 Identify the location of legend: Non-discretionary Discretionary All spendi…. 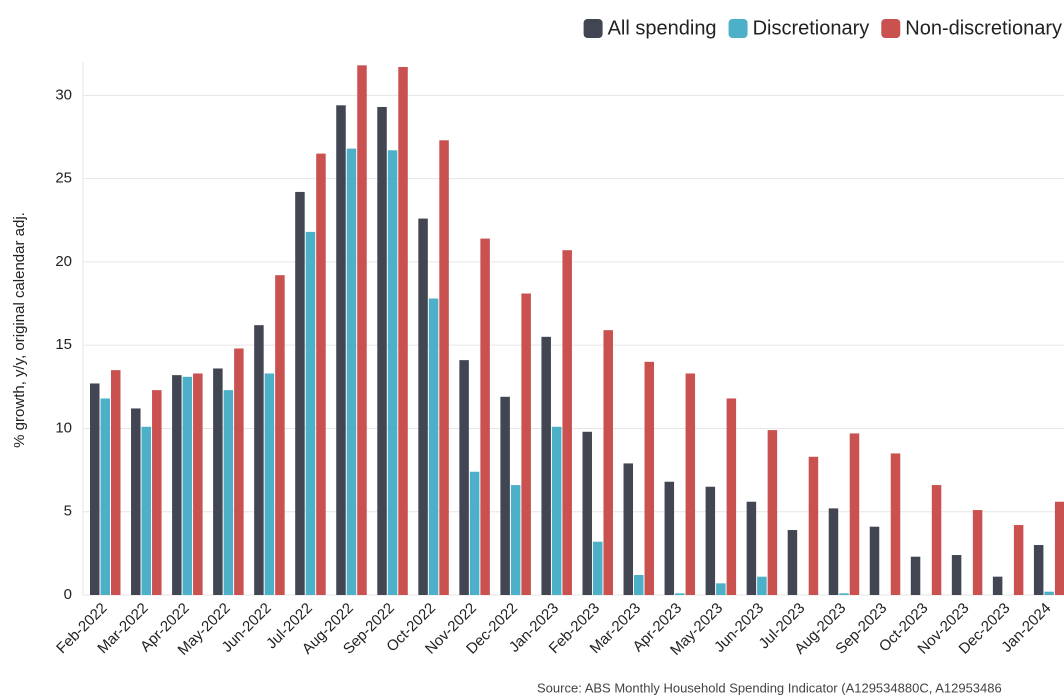
(822, 28).